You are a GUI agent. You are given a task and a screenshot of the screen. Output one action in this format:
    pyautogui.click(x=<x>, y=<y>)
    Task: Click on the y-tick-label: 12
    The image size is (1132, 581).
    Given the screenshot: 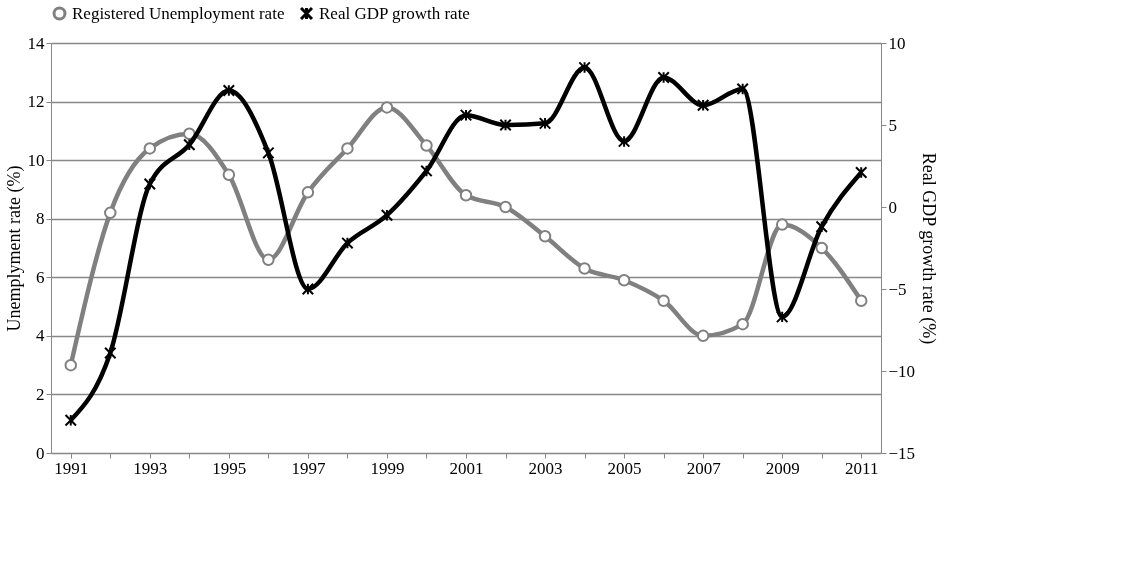 What is the action you would take?
    pyautogui.click(x=36, y=102)
    